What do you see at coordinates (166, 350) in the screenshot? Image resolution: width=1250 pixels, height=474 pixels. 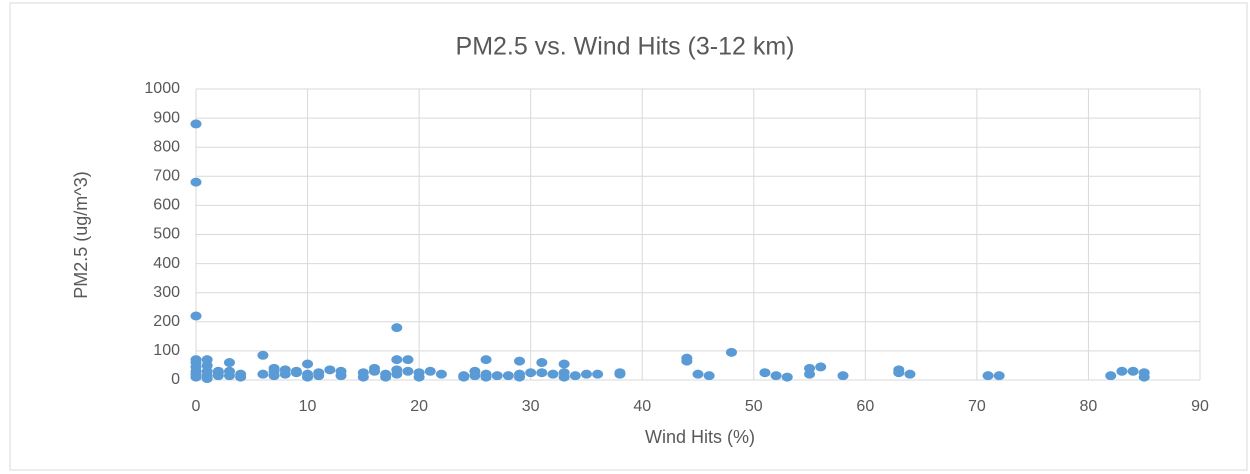 I see `y-tick-label: 100` at bounding box center [166, 350].